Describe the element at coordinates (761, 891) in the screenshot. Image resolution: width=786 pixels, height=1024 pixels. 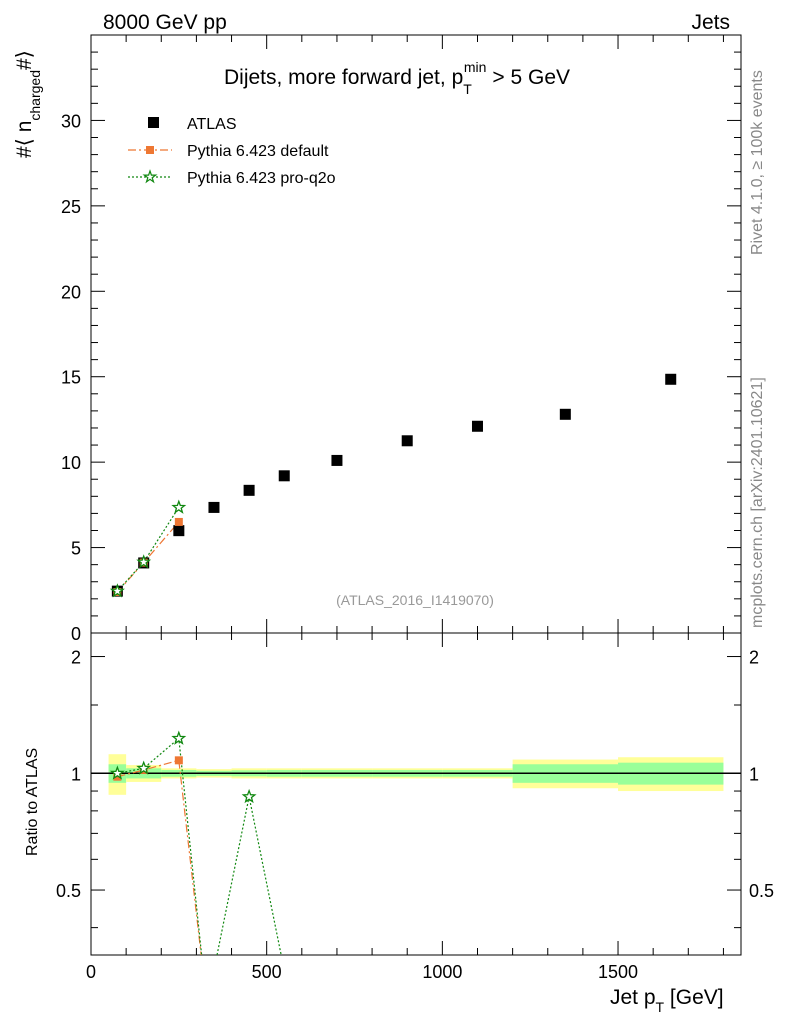
I see `ratio-tick-label-right: 0.5` at that location.